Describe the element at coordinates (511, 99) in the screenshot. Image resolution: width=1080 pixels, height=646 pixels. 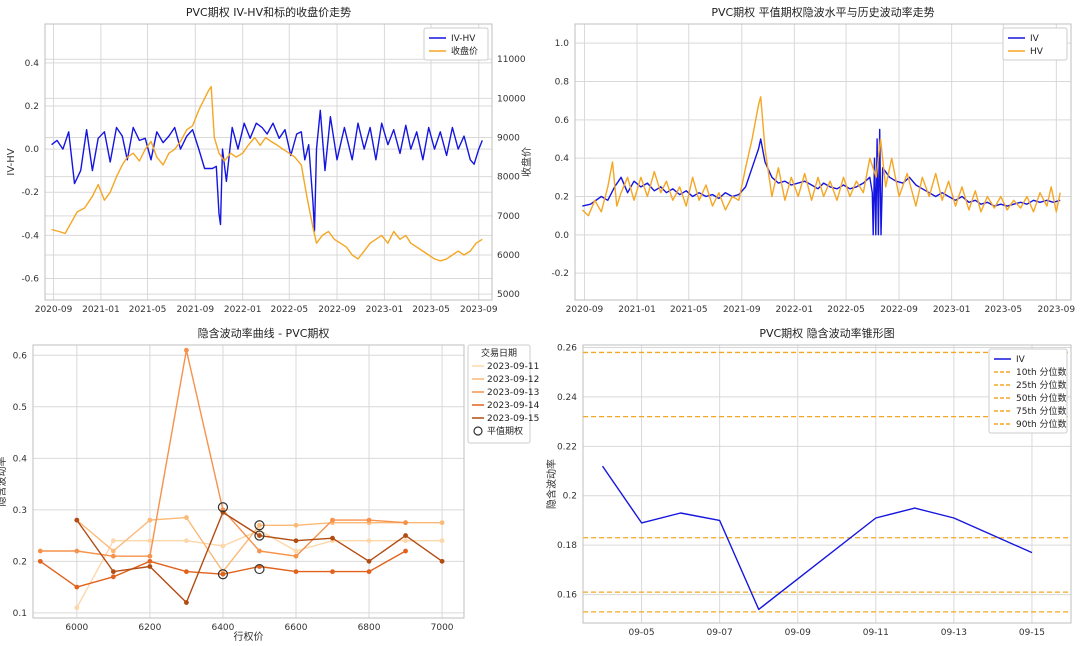
I see `y2-tick-label: 10000` at that location.